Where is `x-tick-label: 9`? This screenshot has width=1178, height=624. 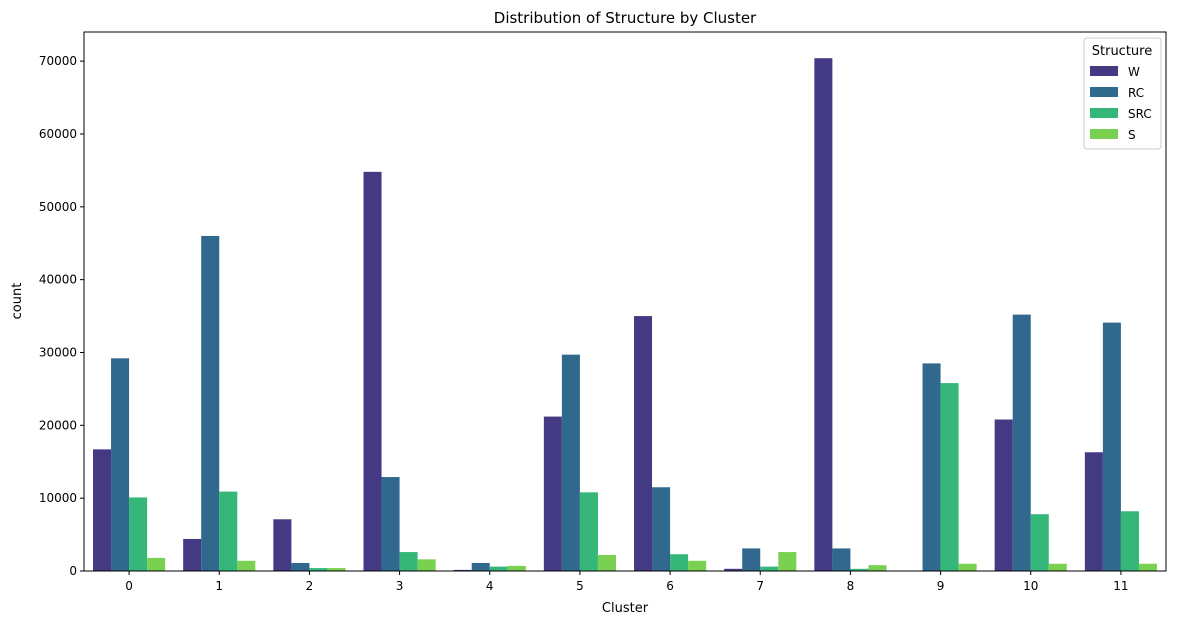
x-tick-label: 9 is located at coordinates (941, 586).